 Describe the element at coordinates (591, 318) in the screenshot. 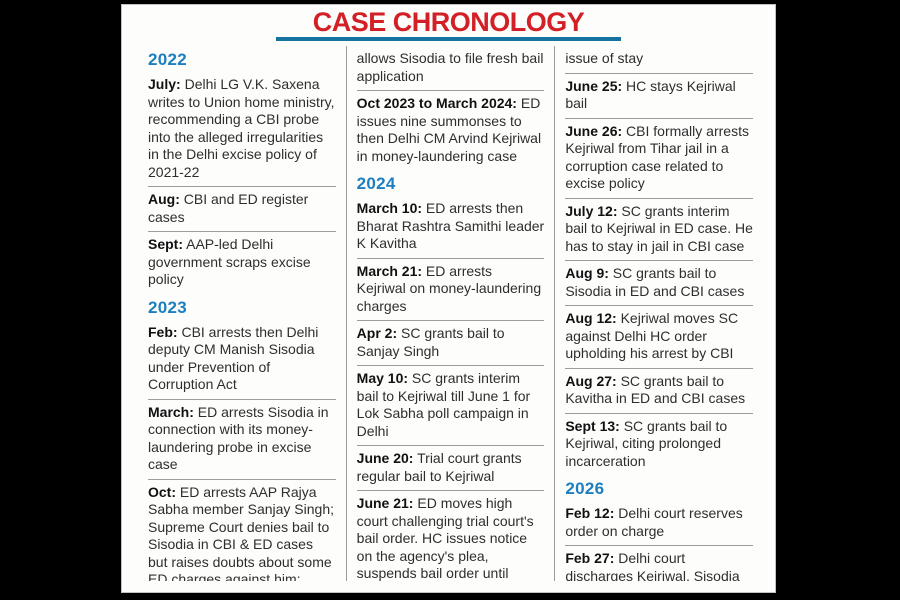

I see `entry-date: Aug 12:` at that location.